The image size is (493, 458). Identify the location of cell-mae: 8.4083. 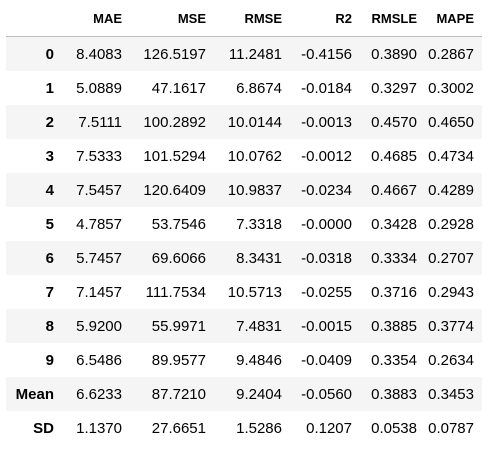
(99, 54).